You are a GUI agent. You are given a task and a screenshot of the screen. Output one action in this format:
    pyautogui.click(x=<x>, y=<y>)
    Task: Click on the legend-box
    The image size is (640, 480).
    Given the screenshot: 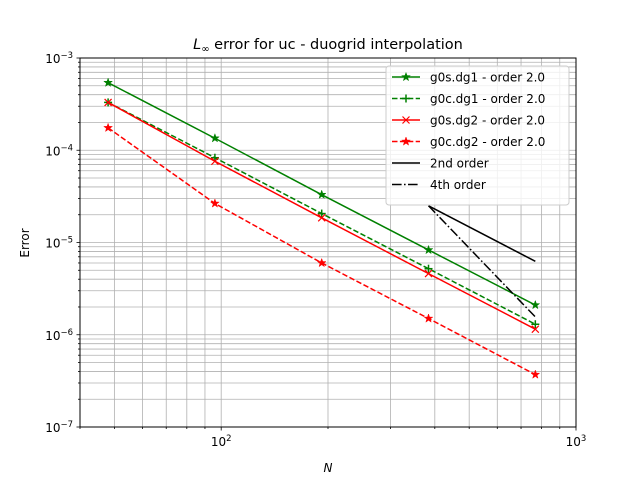 What is the action you would take?
    pyautogui.click(x=477, y=135)
    